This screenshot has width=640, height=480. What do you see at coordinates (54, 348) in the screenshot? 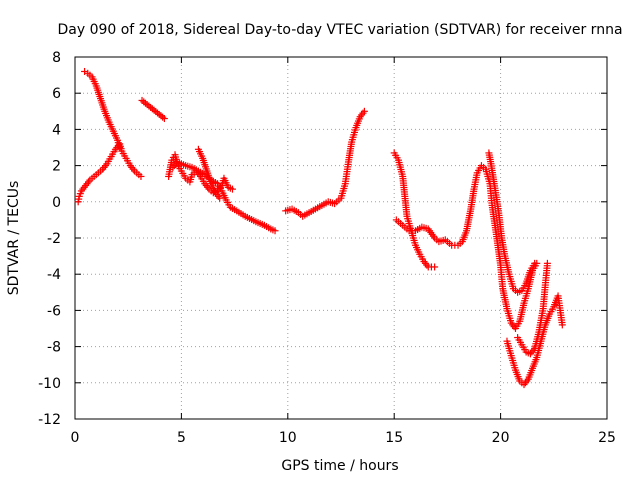
I see `y-tick-label: -8` at bounding box center [54, 348].